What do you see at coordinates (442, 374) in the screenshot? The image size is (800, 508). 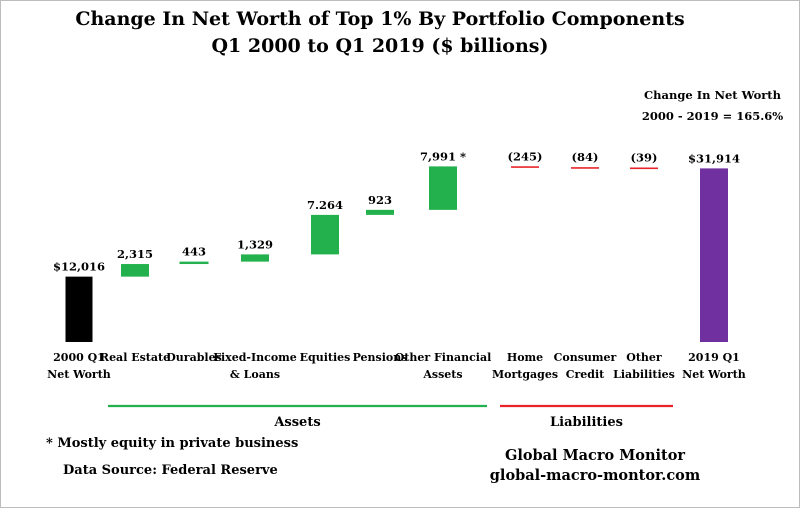 I see `category-label-other-financial-assets: Assets` at bounding box center [442, 374].